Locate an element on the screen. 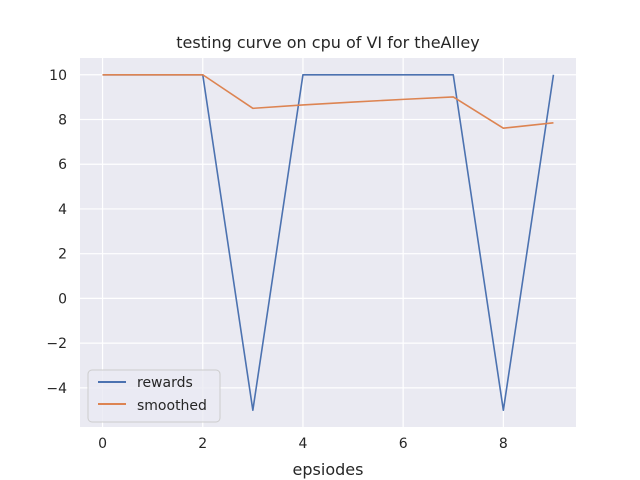 The height and width of the screenshot is (480, 640). y-tick-label: 10 is located at coordinates (58, 76).